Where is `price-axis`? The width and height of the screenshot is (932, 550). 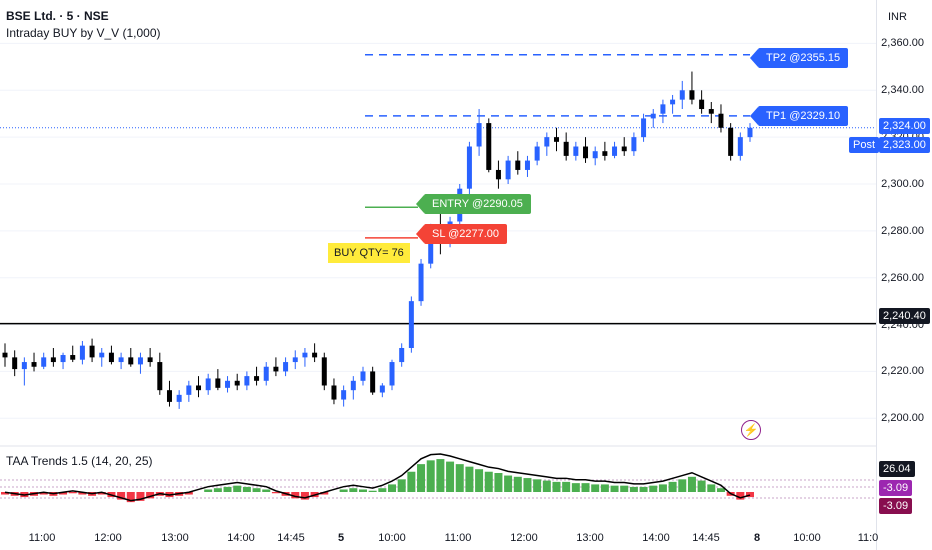 price-axis is located at coordinates (904, 275).